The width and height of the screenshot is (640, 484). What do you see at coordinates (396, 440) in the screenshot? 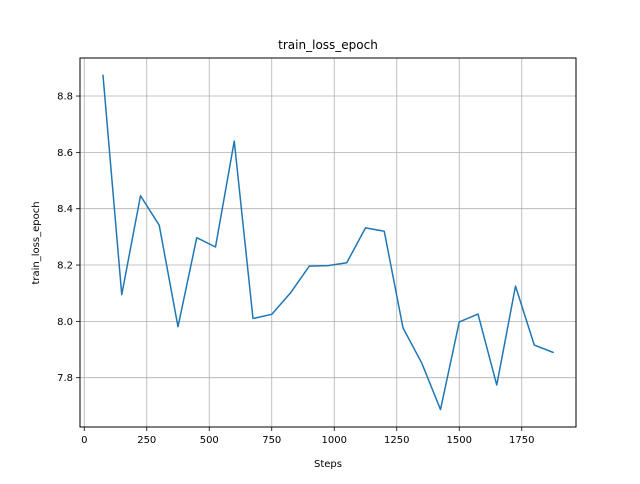
I see `x-tick-label: 1250` at bounding box center [396, 440].